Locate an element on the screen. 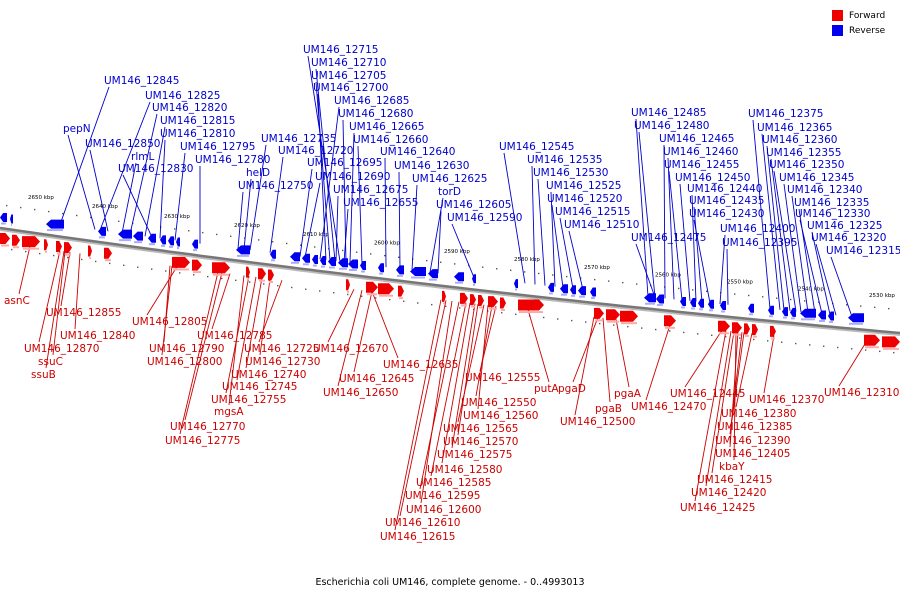  forward-gene-label: UM146_12615 is located at coordinates (417, 537).